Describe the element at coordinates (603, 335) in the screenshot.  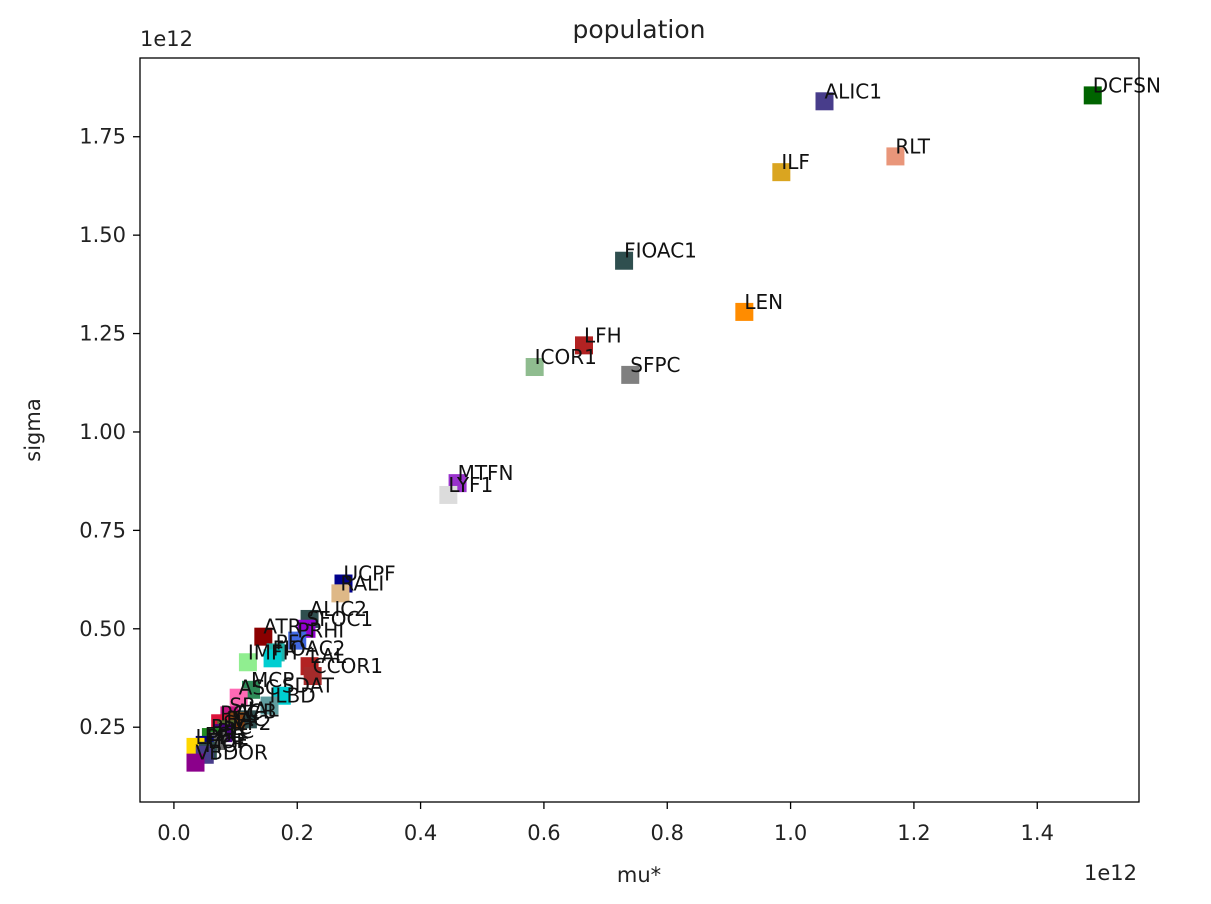
I see `point-label-lfh: LFH` at that location.